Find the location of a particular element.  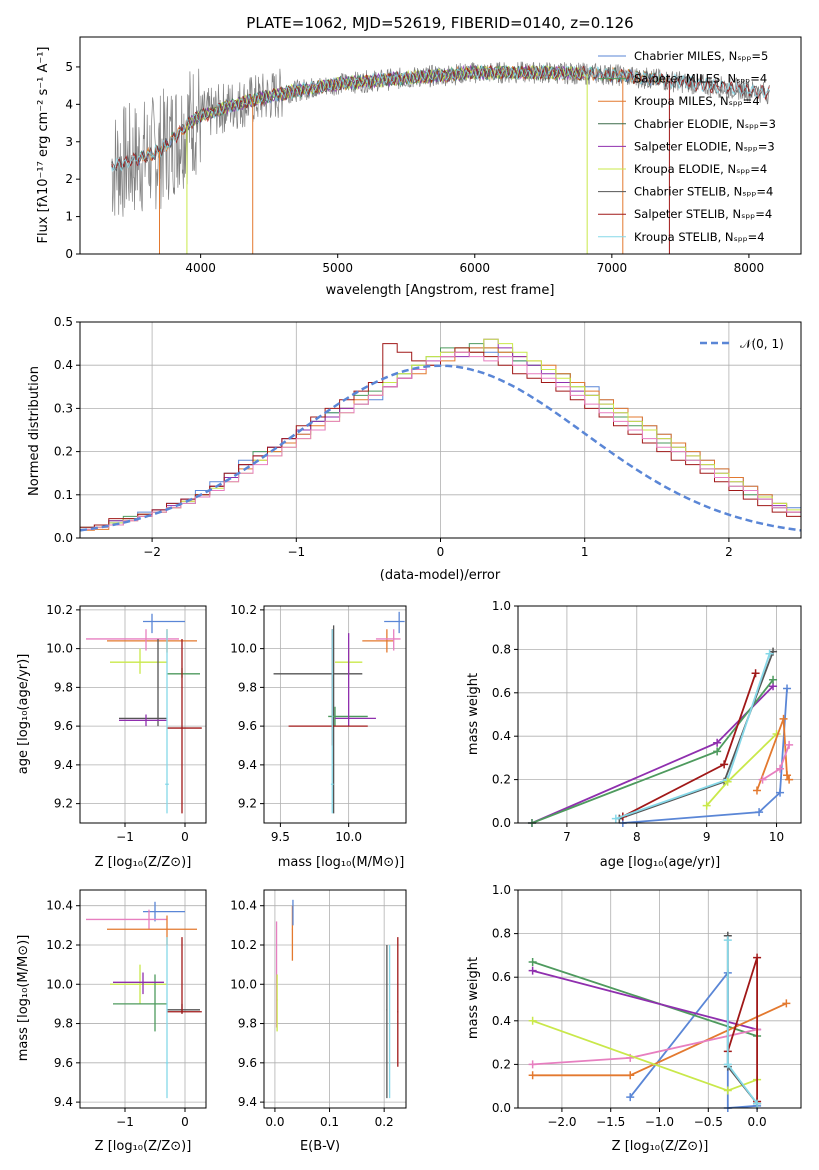

age-vs-Z-panel: −1 0 9.2 9.4 9.6 9.8 10.0 10.2 is located at coordinates (126, 723).